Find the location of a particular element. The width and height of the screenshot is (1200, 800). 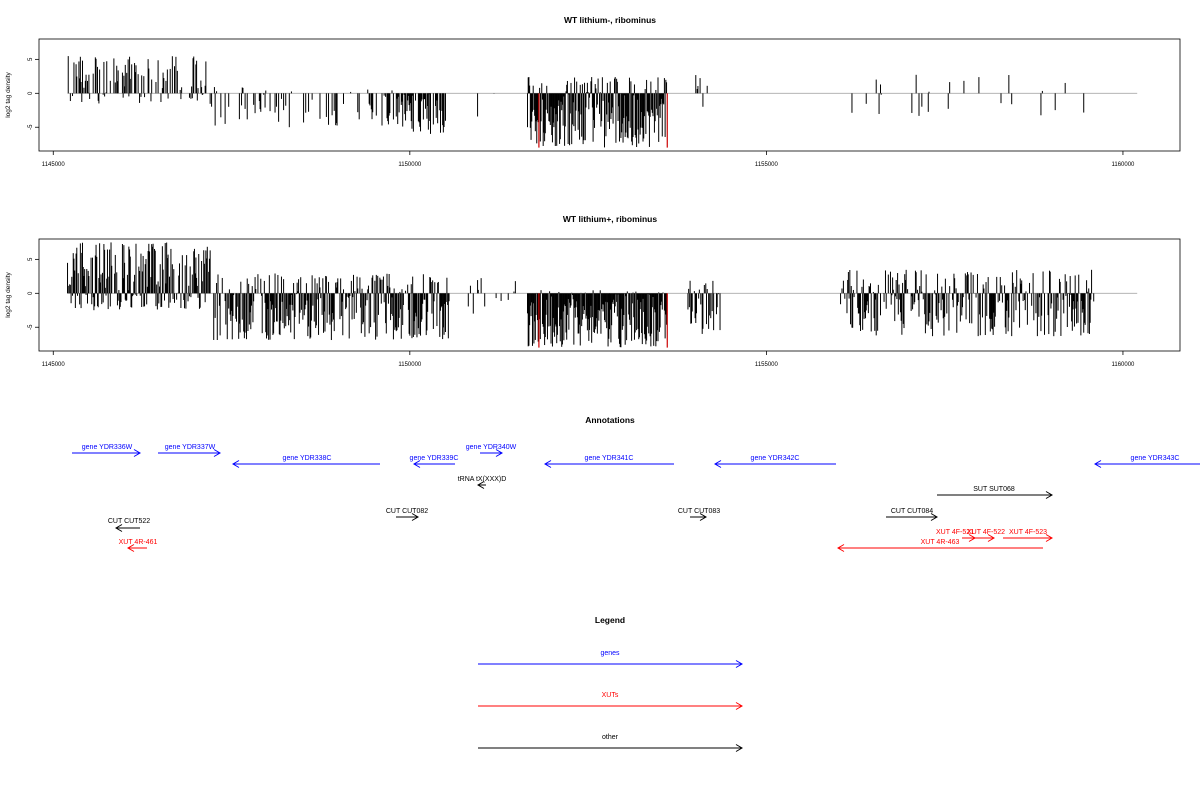

feature-label: tRNA tX(XXX)D is located at coordinates (482, 479).